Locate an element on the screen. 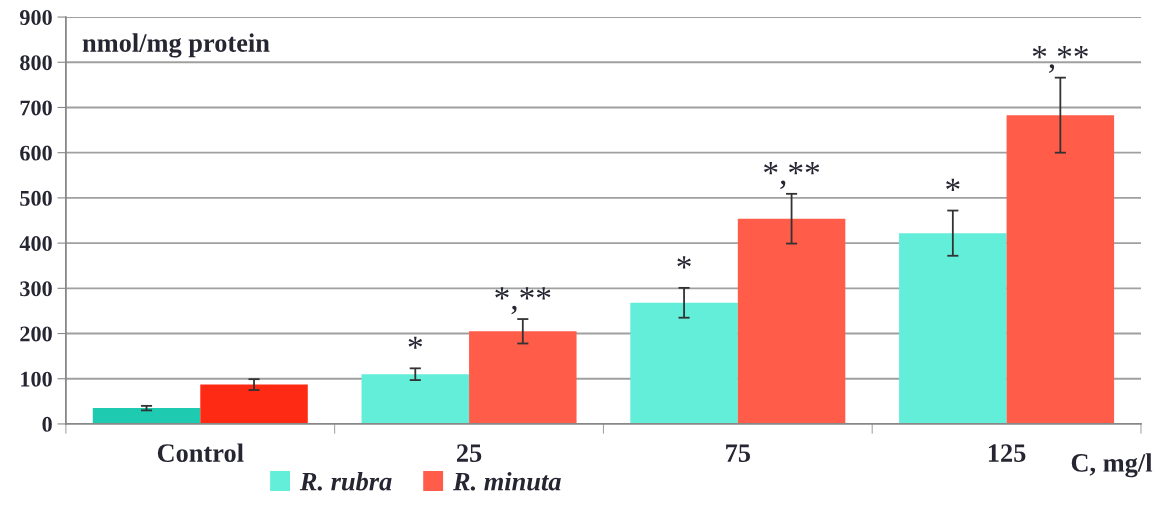 The height and width of the screenshot is (517, 1156). y-tick-label: 600 is located at coordinates (36, 153).